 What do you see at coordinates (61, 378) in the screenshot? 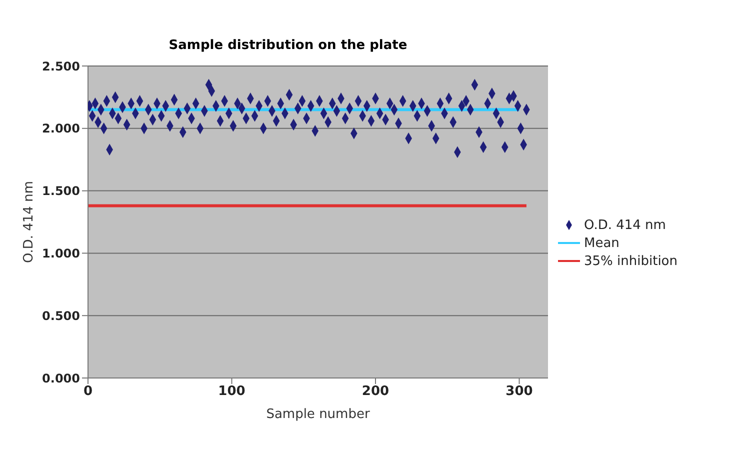
I see `y-tick-label: 0.000` at bounding box center [61, 378].